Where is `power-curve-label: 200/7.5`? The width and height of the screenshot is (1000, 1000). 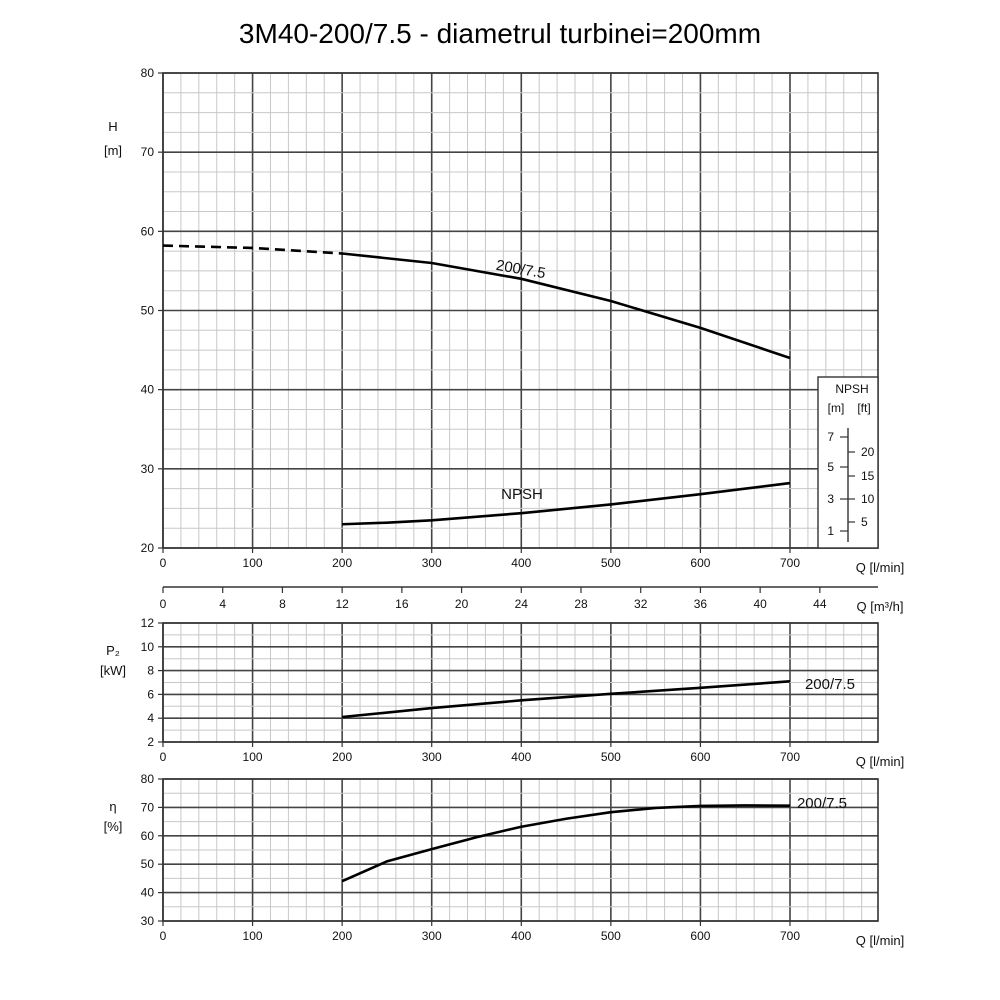 power-curve-label: 200/7.5 is located at coordinates (830, 684).